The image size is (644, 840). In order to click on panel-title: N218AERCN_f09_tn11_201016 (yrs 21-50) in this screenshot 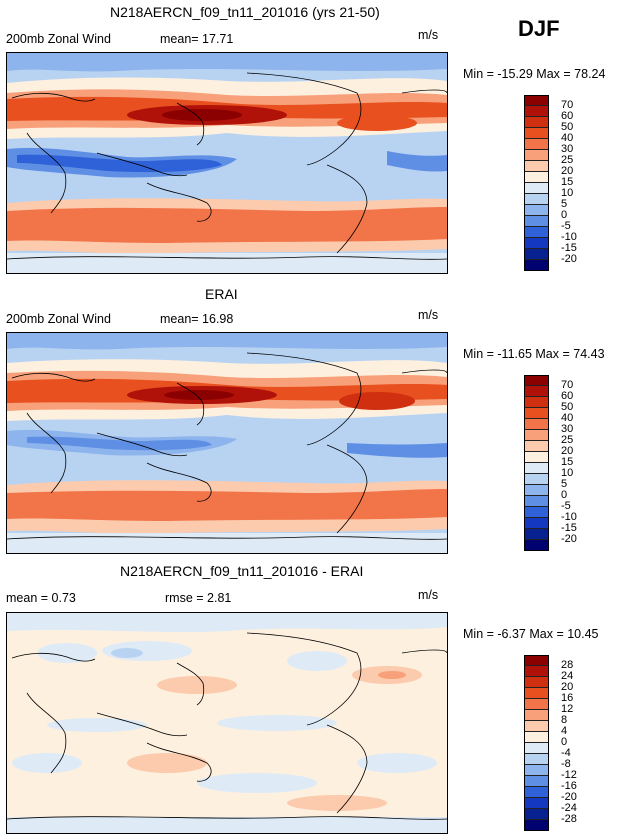, I will do `click(245, 12)`.